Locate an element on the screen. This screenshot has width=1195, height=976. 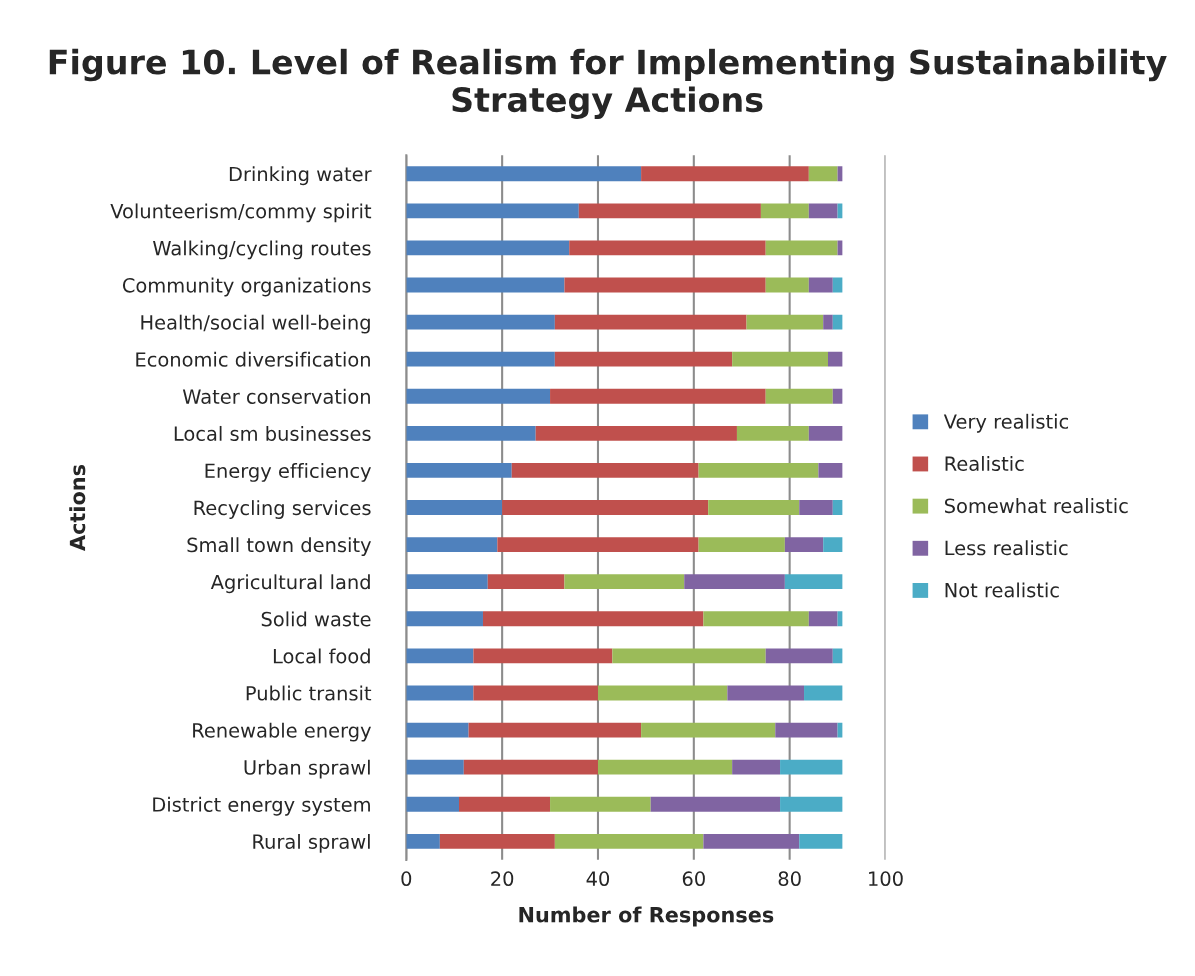
y-axis-title: Actions is located at coordinates (77, 507).